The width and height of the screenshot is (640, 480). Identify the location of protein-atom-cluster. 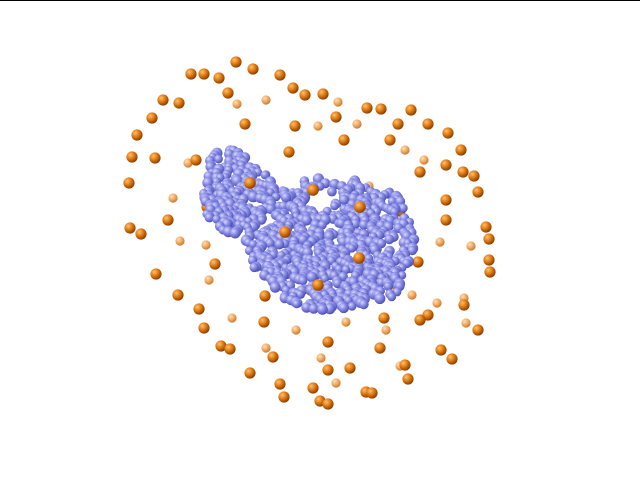
(309, 230).